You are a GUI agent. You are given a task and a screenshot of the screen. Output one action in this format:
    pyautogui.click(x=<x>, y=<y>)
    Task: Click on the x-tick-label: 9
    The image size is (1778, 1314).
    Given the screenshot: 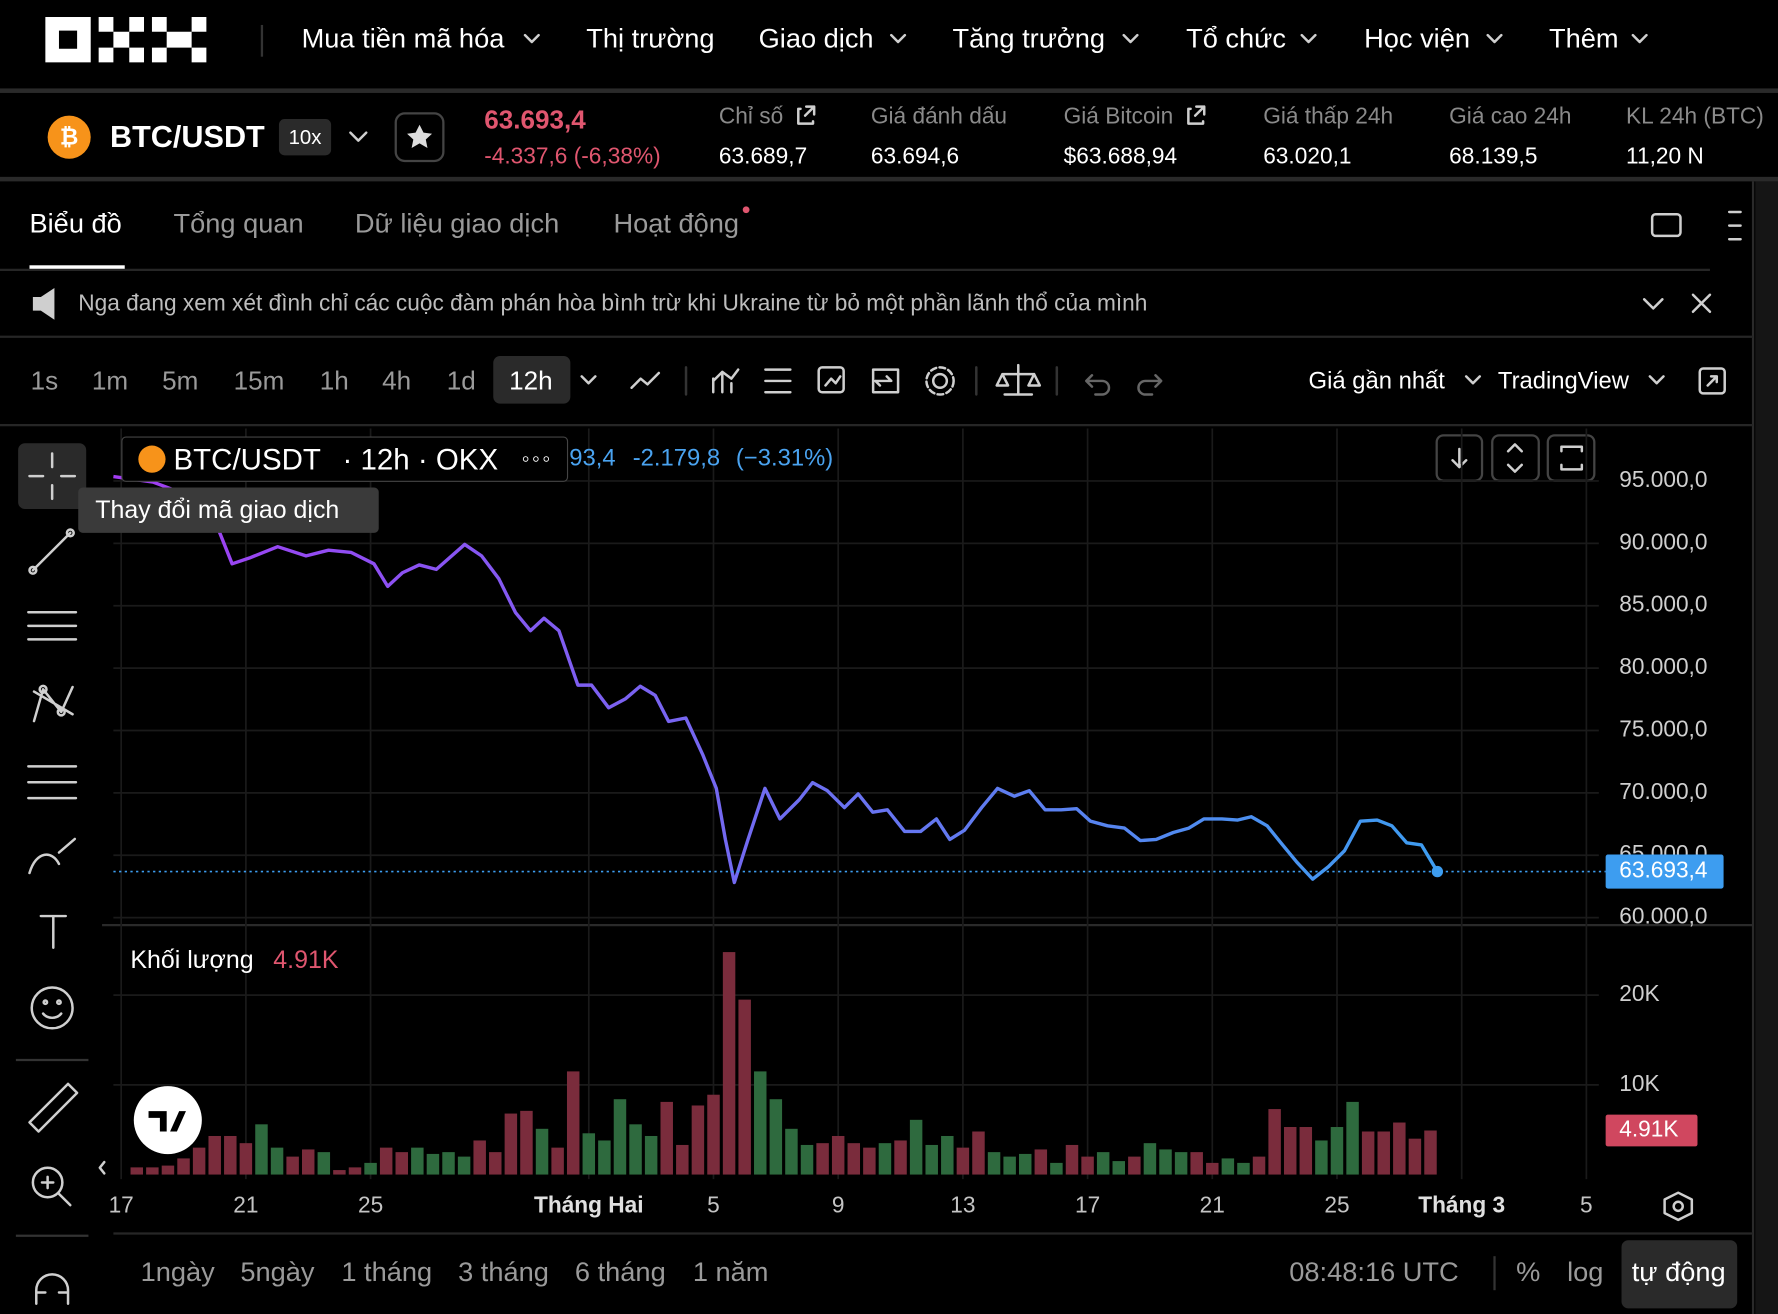 What is the action you would take?
    pyautogui.click(x=838, y=1204)
    